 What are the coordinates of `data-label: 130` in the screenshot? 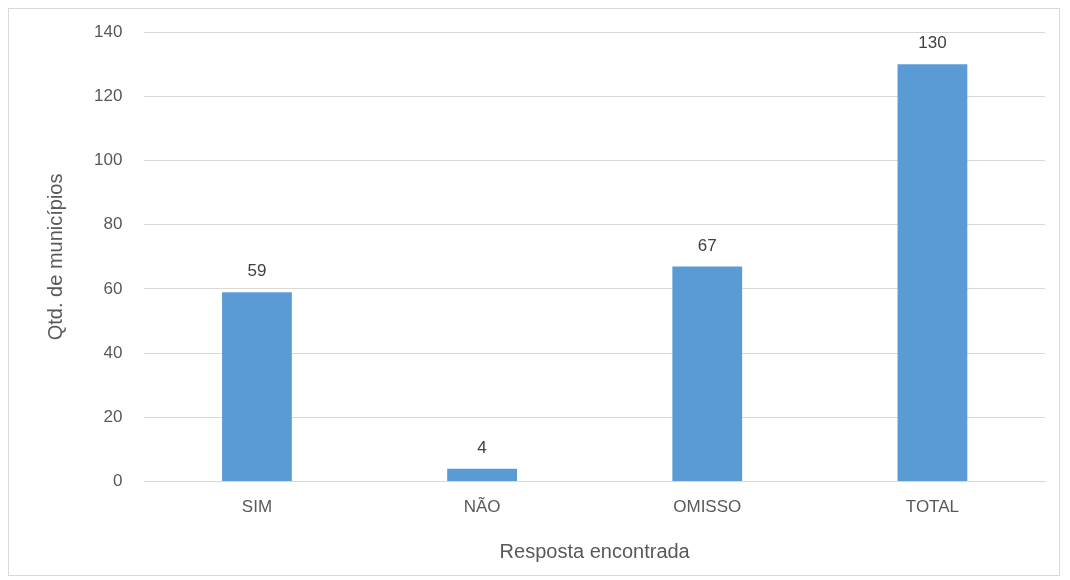 It's located at (932, 43).